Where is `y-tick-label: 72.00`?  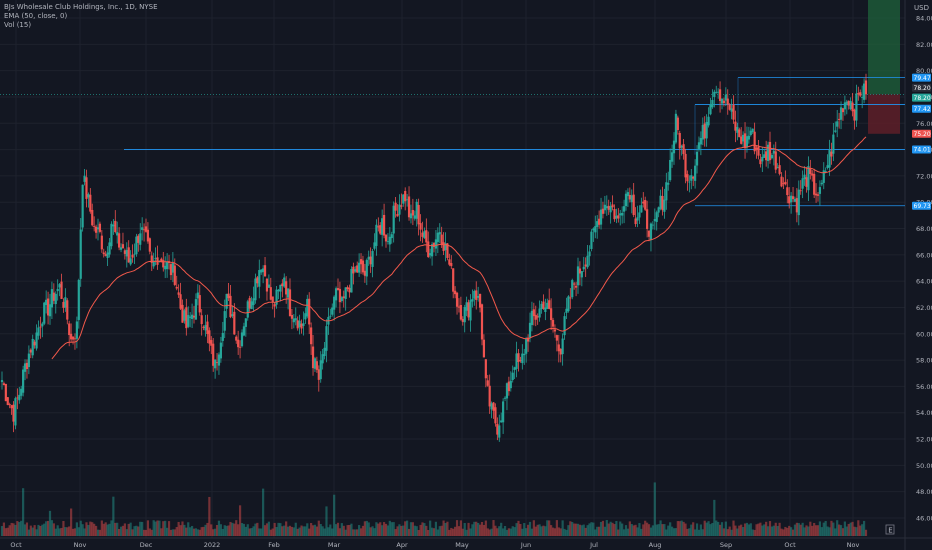
y-tick-label: 72.00 is located at coordinates (924, 176).